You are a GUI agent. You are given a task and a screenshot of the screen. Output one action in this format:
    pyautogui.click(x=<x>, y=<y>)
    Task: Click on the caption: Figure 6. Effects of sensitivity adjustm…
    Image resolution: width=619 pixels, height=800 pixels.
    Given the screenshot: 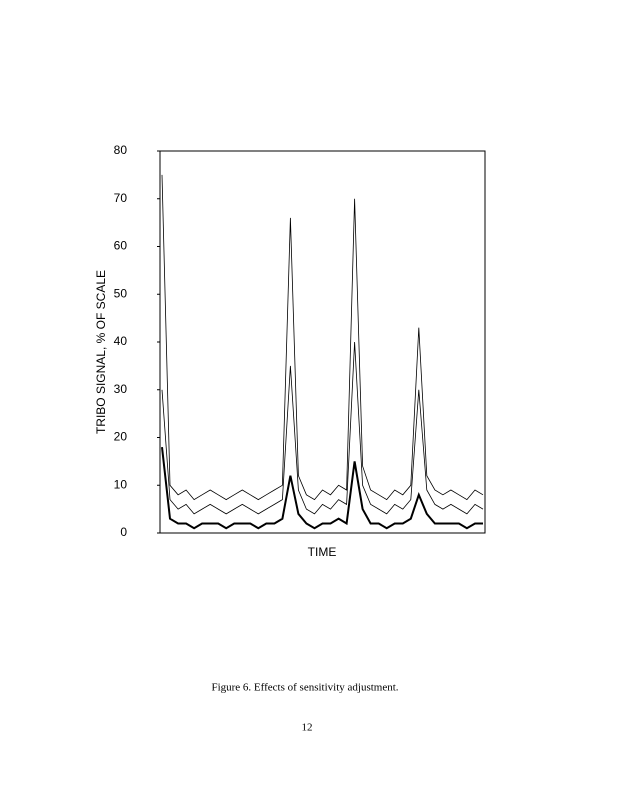 What is the action you would take?
    pyautogui.click(x=304, y=688)
    